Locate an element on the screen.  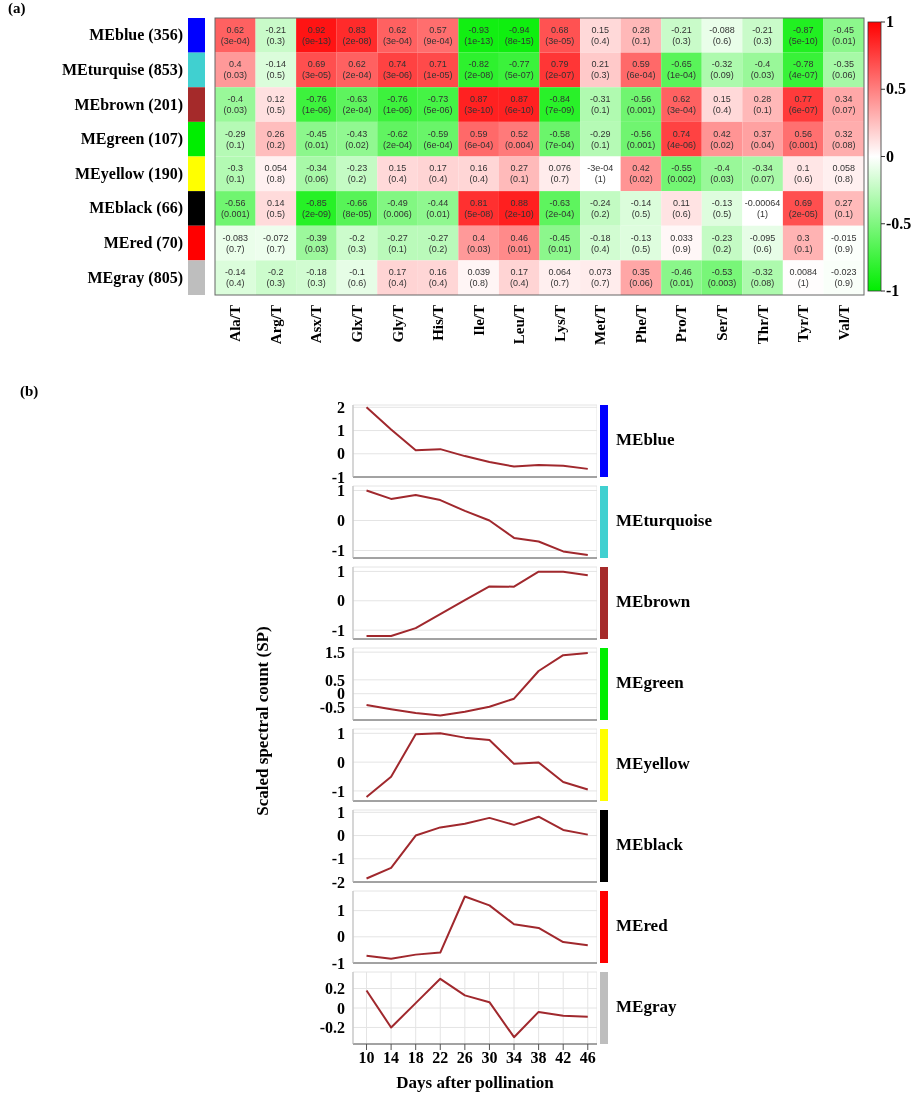
data-label: -0.62 (2e-04) is located at coordinates (398, 139).